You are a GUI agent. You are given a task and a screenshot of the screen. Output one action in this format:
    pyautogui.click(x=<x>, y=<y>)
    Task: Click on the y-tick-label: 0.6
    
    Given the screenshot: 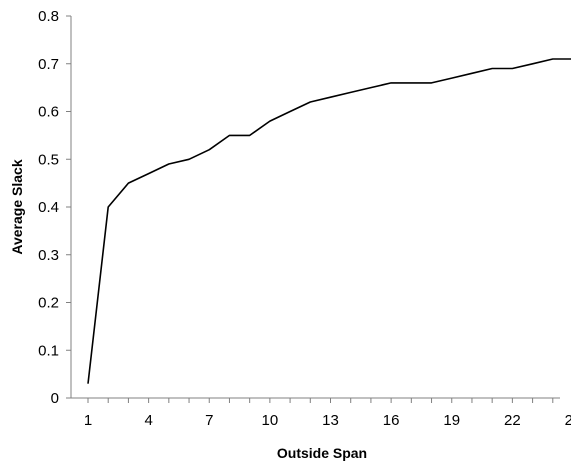 What is the action you would take?
    pyautogui.click(x=48, y=112)
    